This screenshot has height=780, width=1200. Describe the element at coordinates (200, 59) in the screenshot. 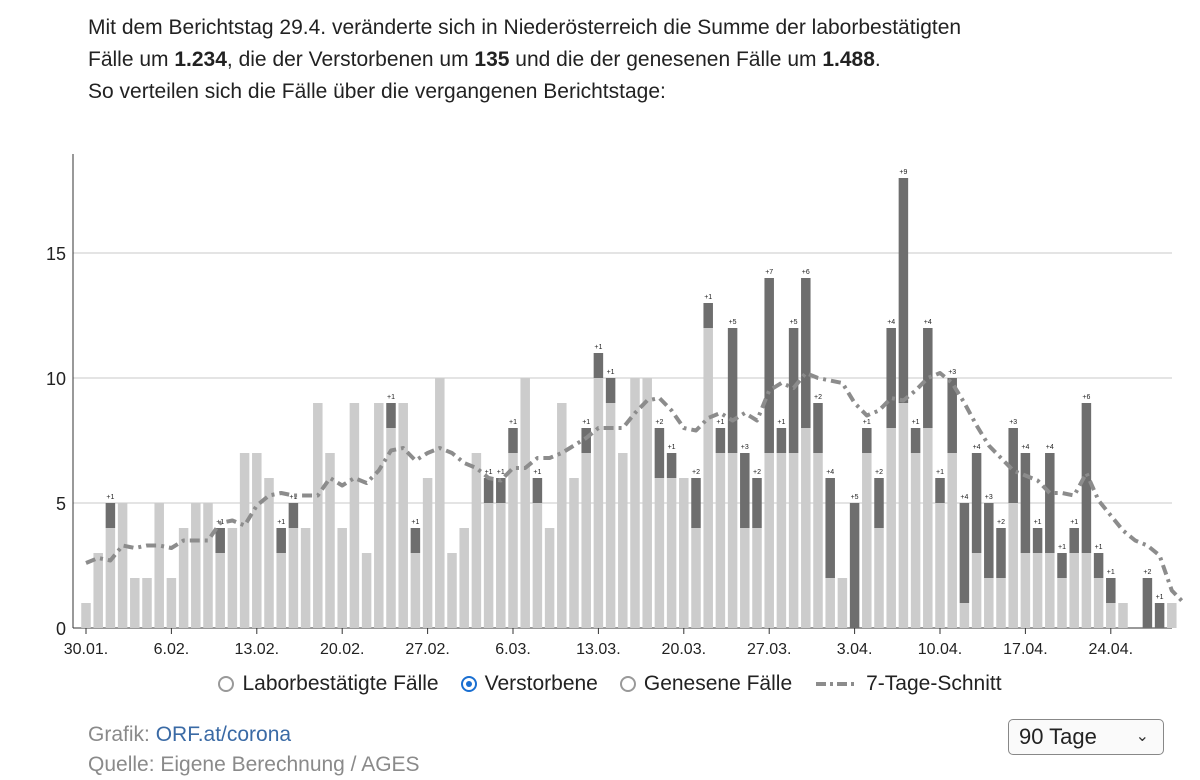

I see `cases-delta: 1.234` at that location.